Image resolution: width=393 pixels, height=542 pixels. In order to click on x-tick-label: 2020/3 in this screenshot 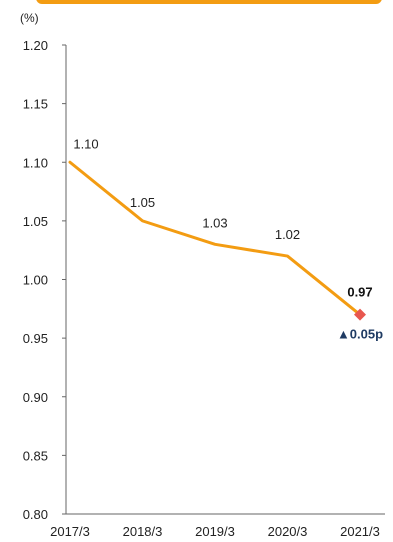, I will do `click(288, 531)`.